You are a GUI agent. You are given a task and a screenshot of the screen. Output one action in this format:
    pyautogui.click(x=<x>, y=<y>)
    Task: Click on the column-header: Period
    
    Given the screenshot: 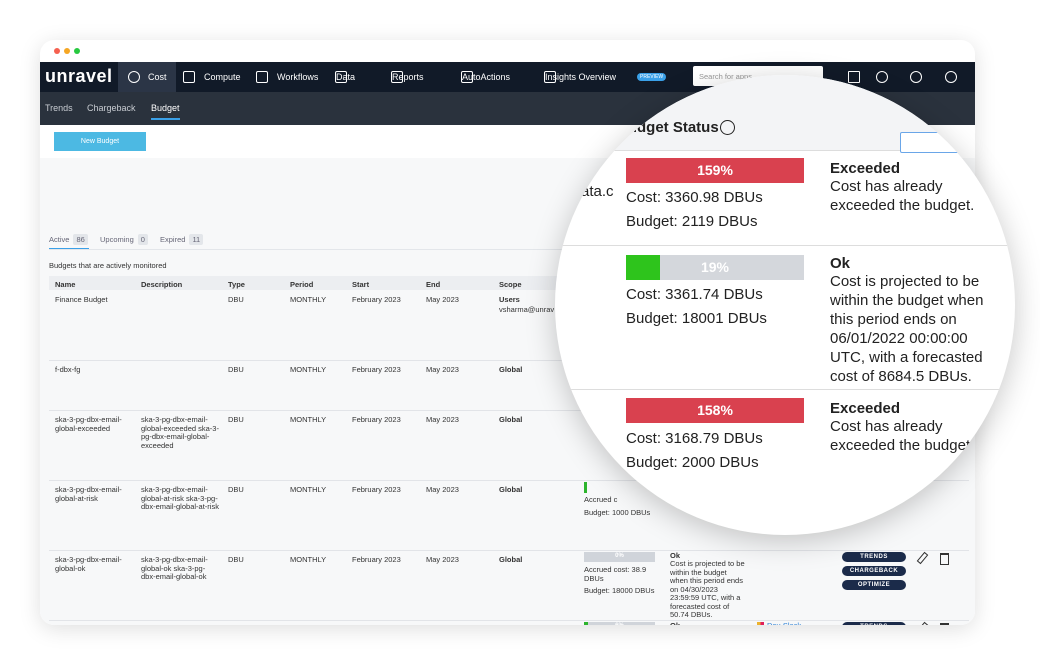 What is the action you would take?
    pyautogui.click(x=302, y=284)
    